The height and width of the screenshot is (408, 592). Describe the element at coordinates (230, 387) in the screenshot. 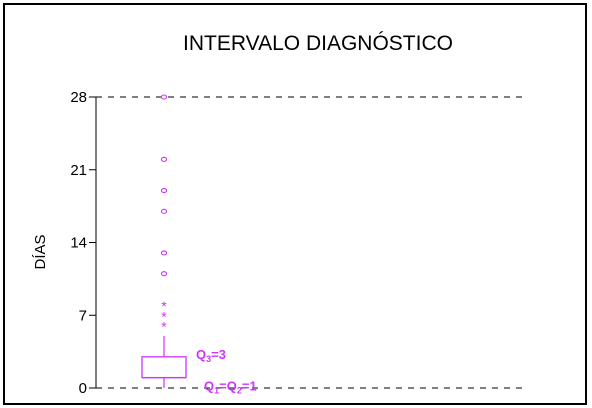

I see `q1-q2-annotation: Q1=Q2=1` at that location.